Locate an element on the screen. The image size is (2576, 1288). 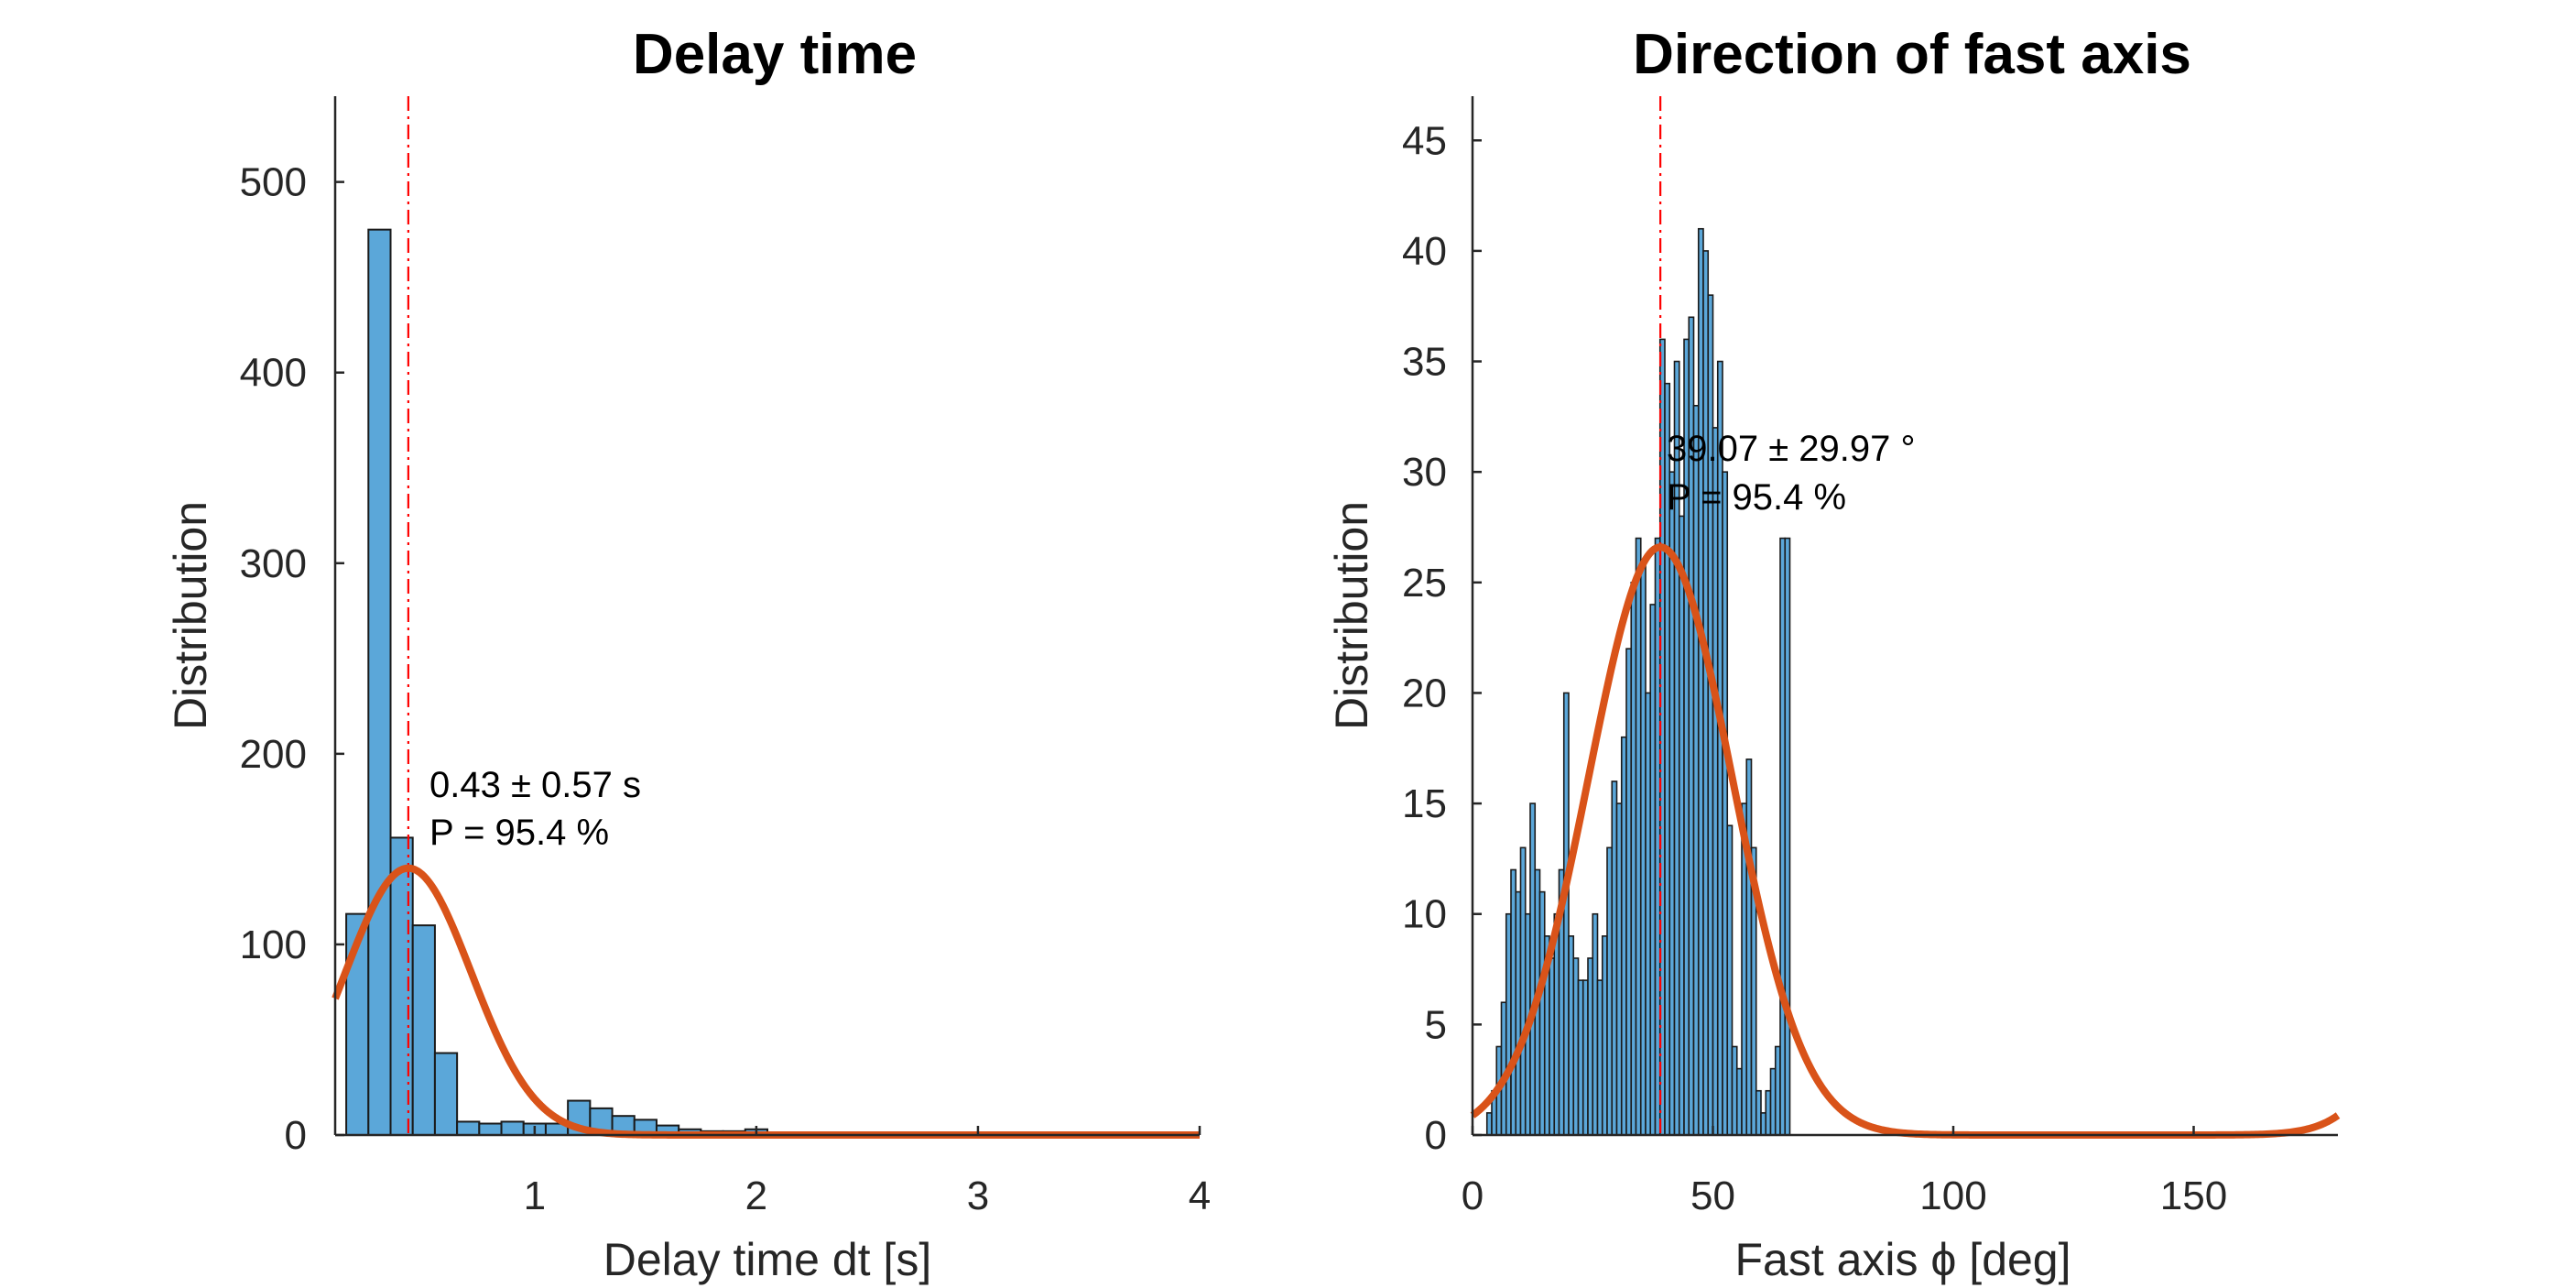
fast-axis-x-tick-label: 0 is located at coordinates (1473, 1196).